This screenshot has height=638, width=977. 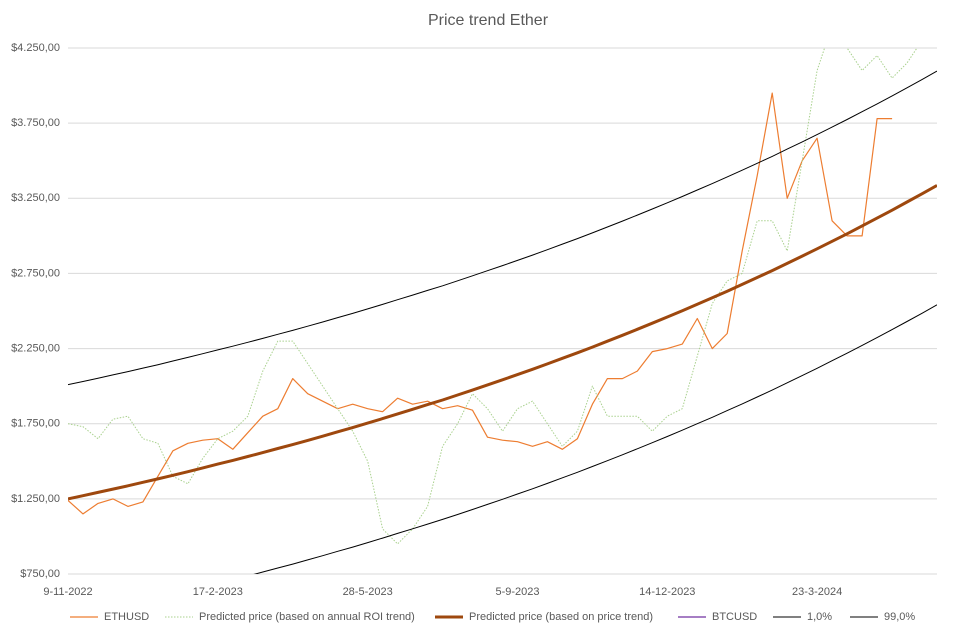 What do you see at coordinates (517, 592) in the screenshot?
I see `x-tick-label: 5-9-2023` at bounding box center [517, 592].